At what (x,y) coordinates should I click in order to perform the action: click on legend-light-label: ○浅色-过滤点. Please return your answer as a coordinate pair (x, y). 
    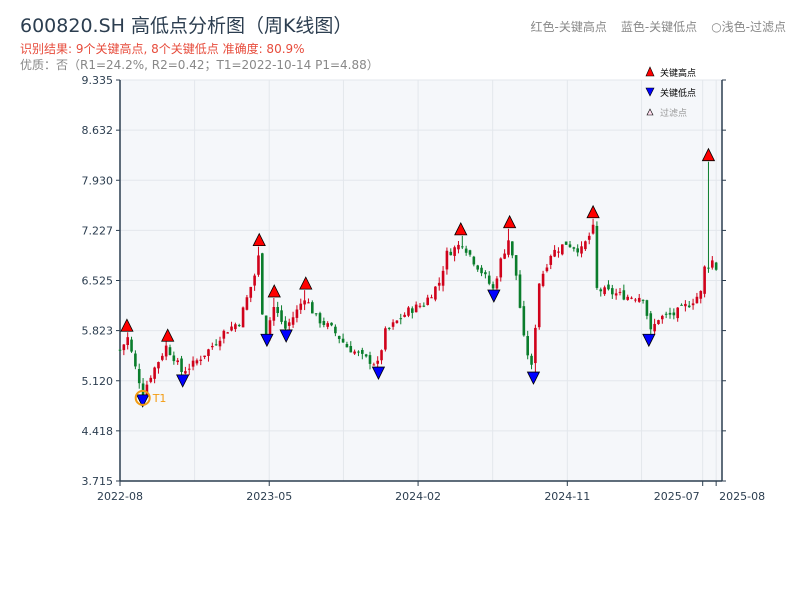
    Looking at the image, I should click on (748, 27).